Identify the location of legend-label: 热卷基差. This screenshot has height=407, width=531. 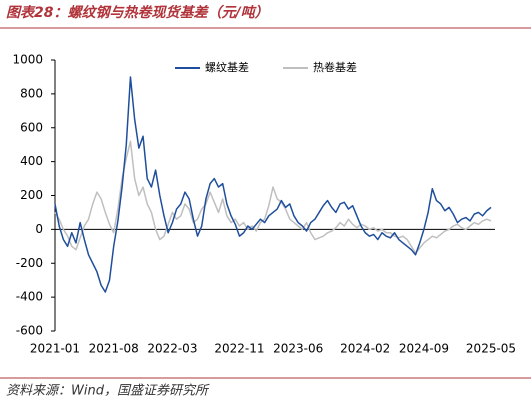
(335, 67).